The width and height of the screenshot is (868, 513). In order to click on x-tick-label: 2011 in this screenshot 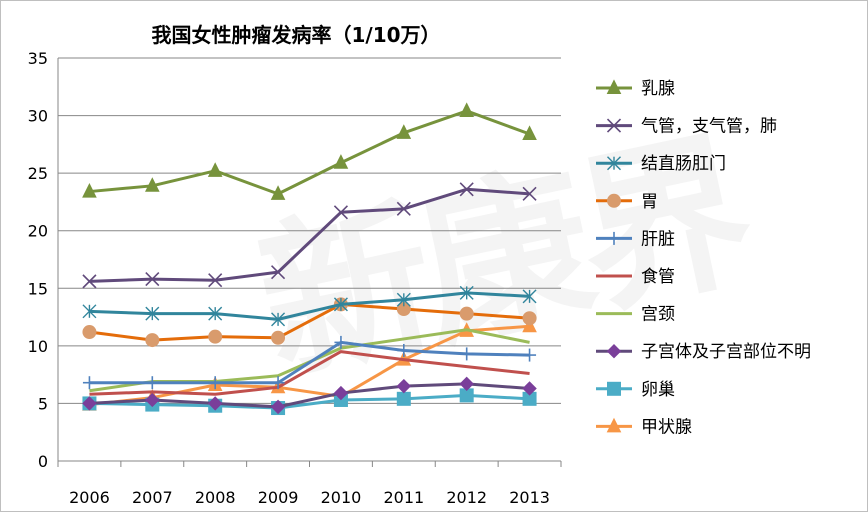, I will do `click(403, 497)`.